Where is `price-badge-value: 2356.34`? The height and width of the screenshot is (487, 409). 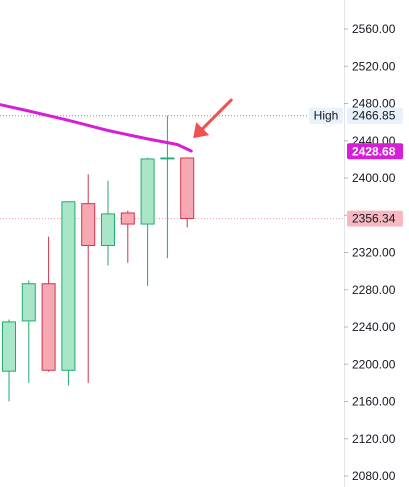 price-badge-value: 2356.34 is located at coordinates (374, 219).